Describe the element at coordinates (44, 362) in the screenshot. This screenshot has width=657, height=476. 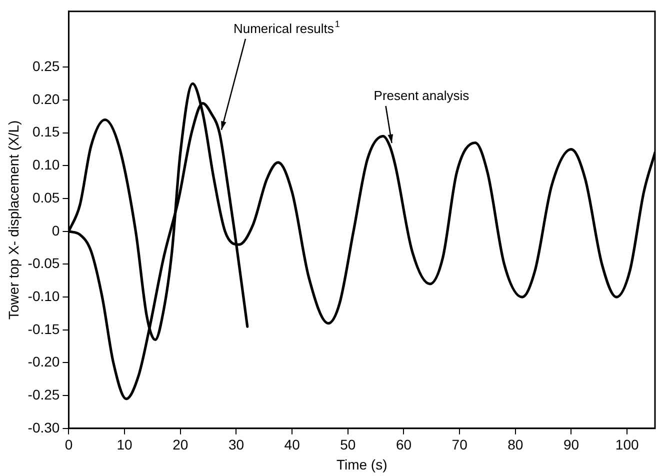
I see `y-tick-label: -0.20` at that location.